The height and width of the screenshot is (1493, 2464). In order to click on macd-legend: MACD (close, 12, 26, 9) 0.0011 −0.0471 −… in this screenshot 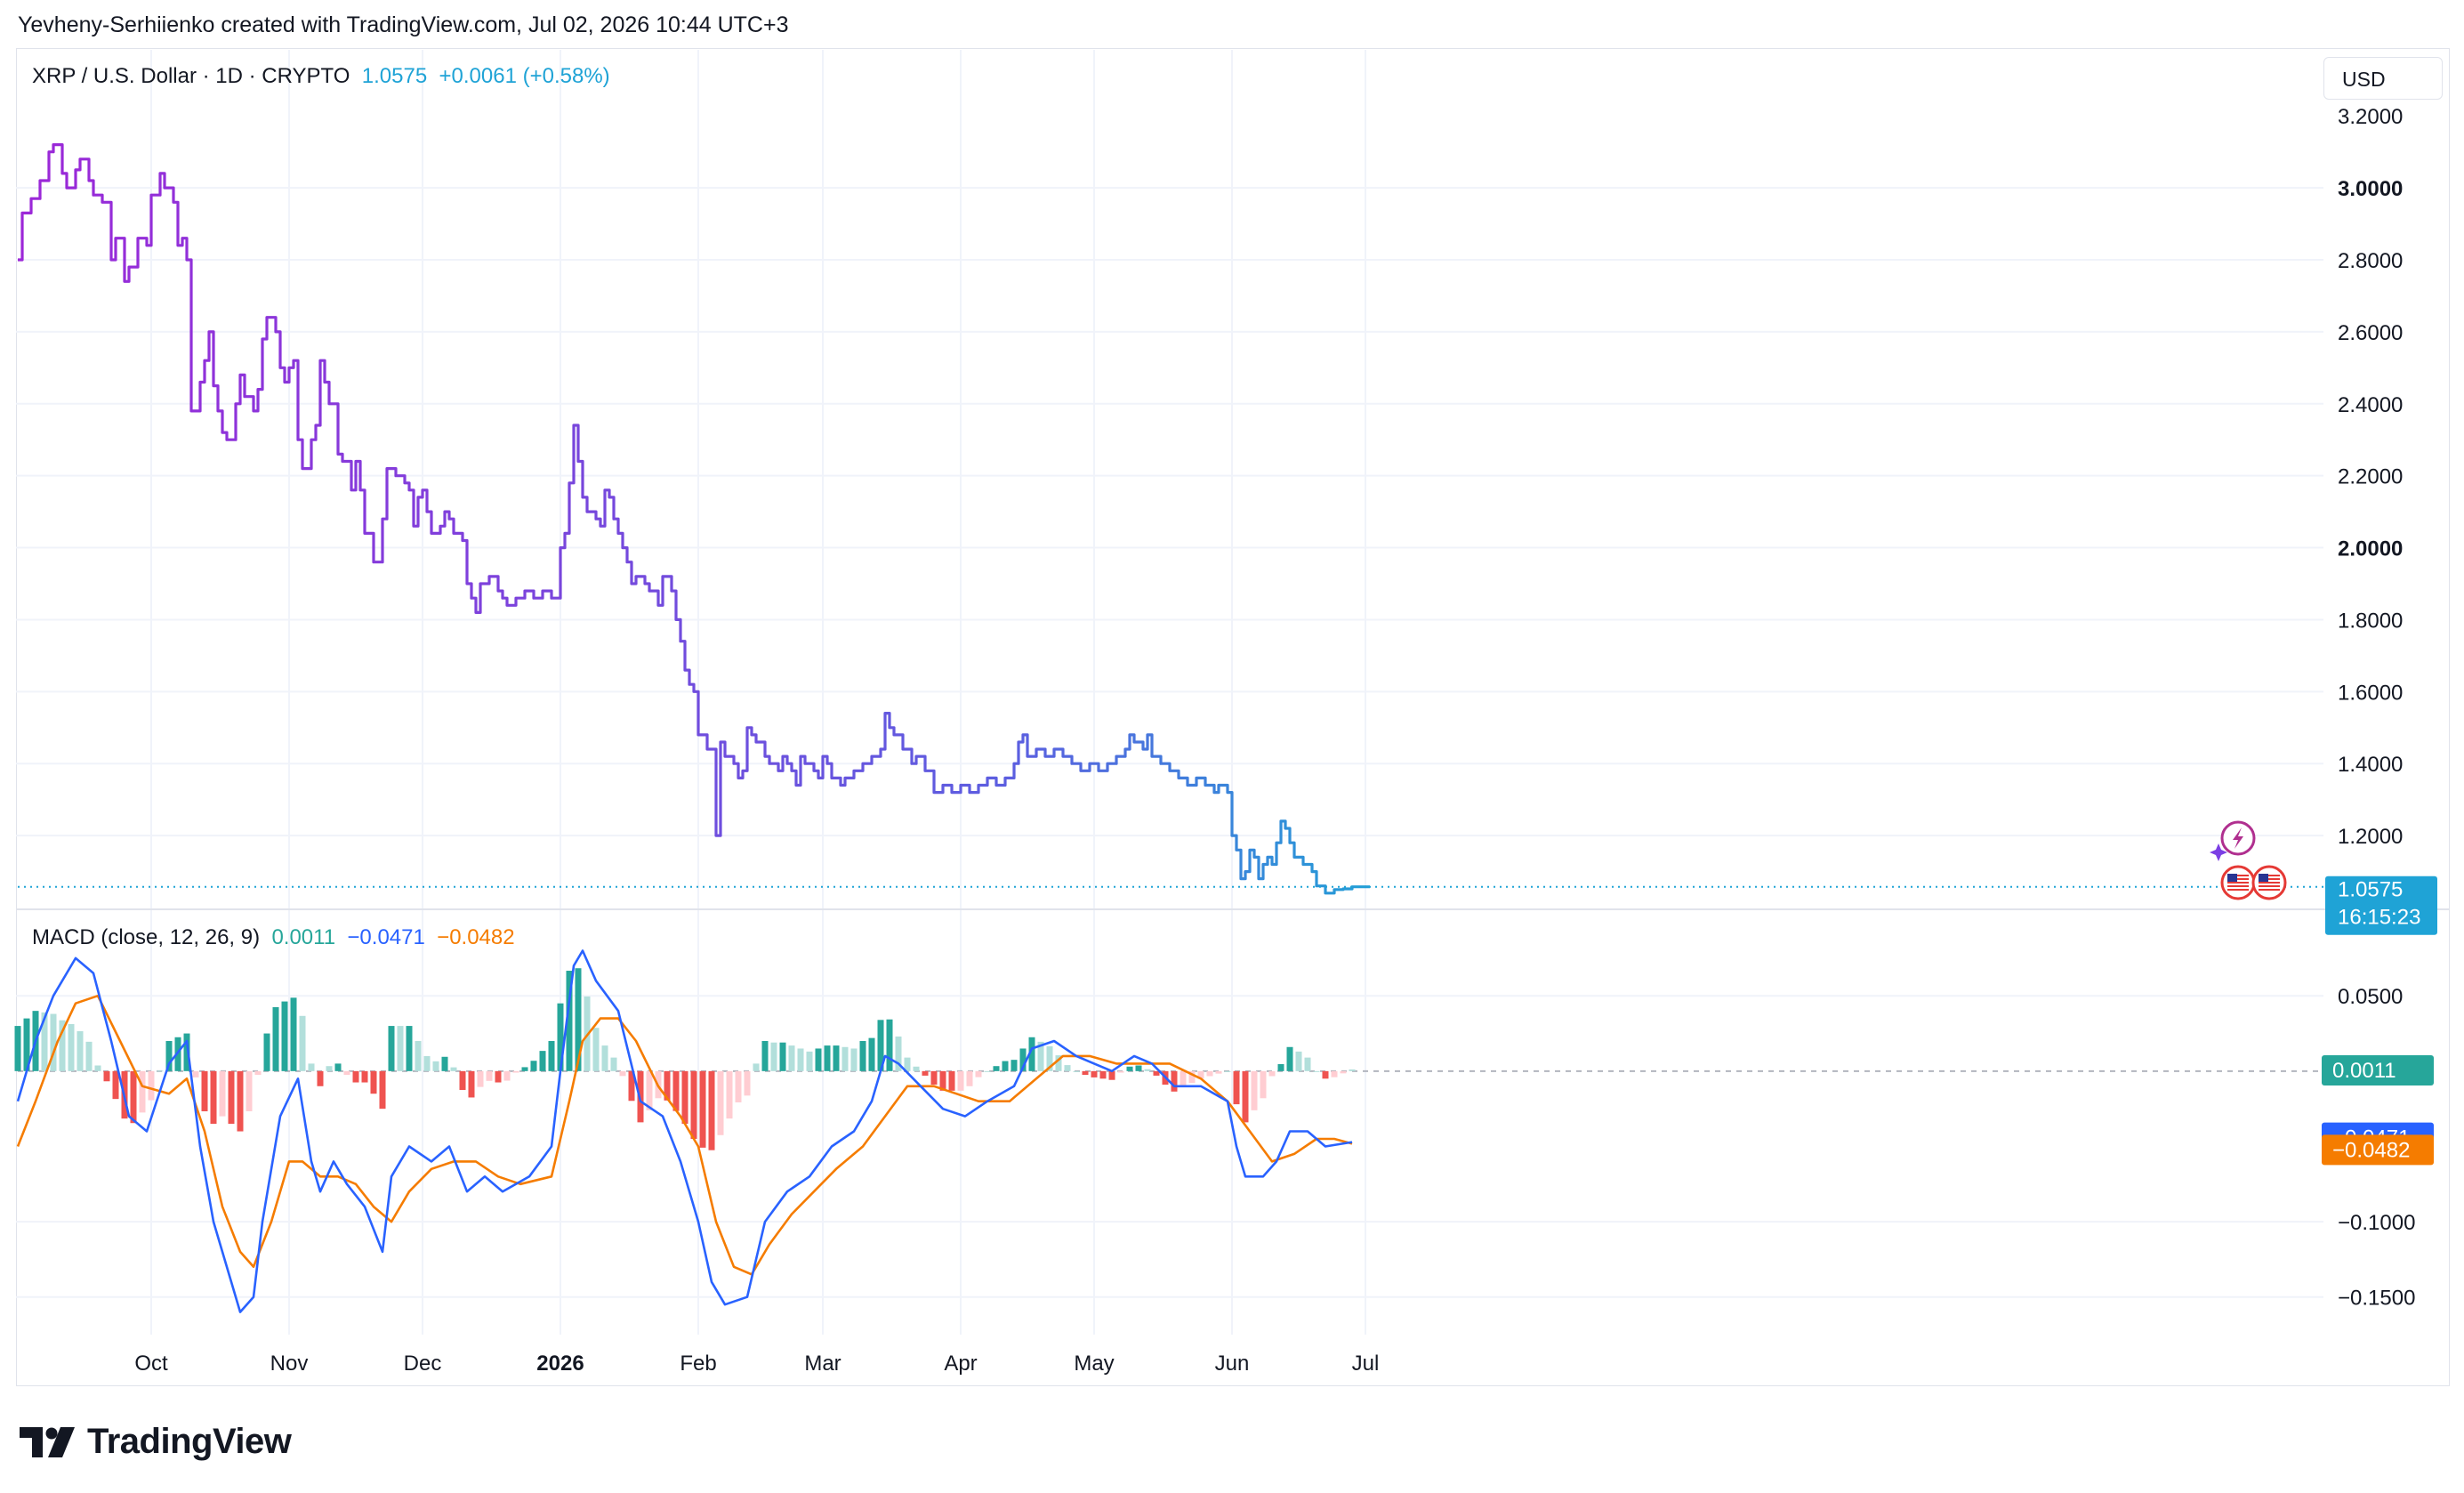, I will do `click(273, 937)`.